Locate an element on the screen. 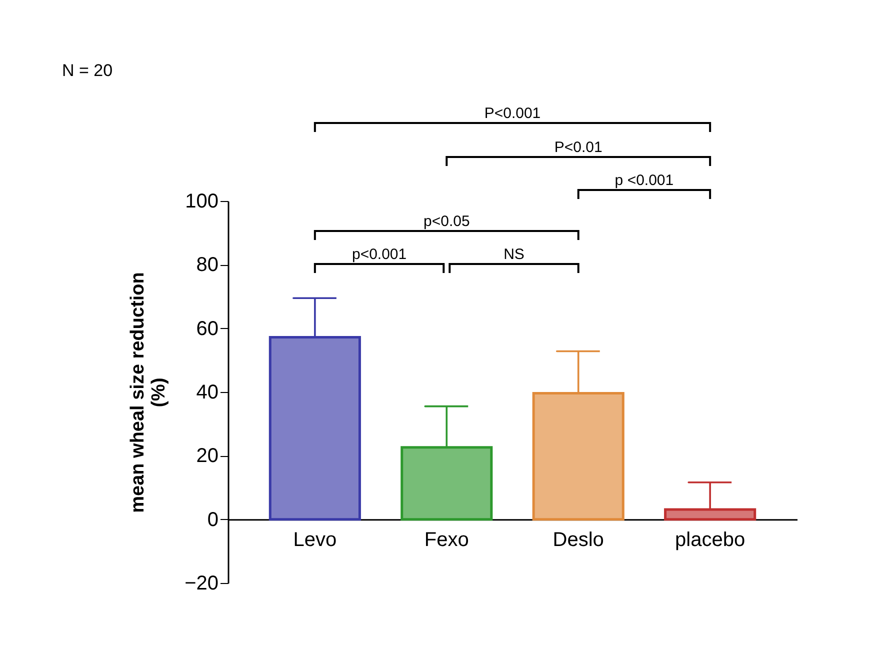 Image resolution: width=882 pixels, height=656 pixels. text: p <0.001 is located at coordinates (644, 180).